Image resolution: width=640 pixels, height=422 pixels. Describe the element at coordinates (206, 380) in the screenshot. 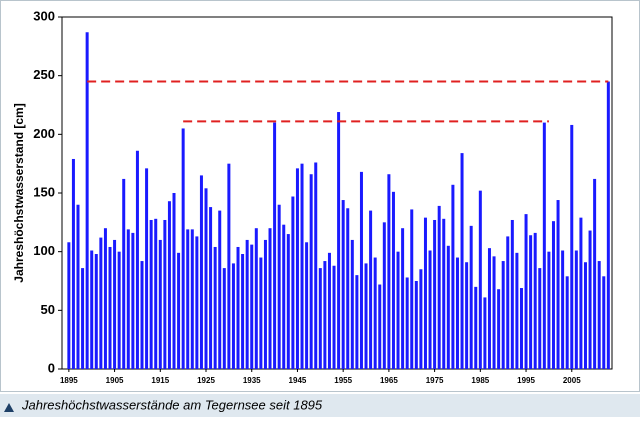

I see `x-tick-label: 1925` at that location.